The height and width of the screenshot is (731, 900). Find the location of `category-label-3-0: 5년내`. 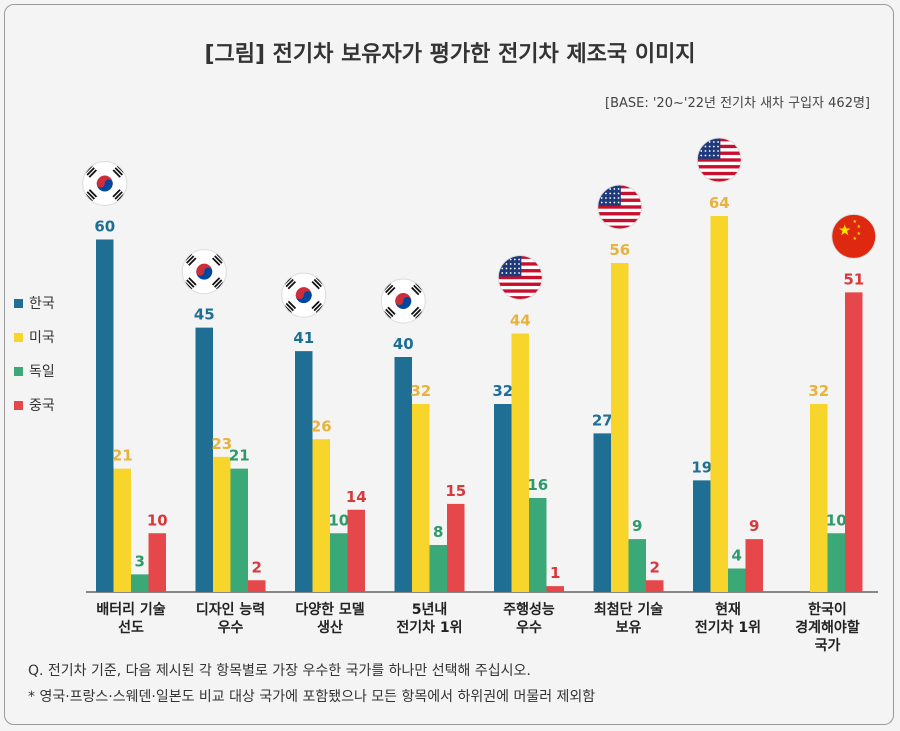

category-label-3-0: 5년내 is located at coordinates (430, 610).